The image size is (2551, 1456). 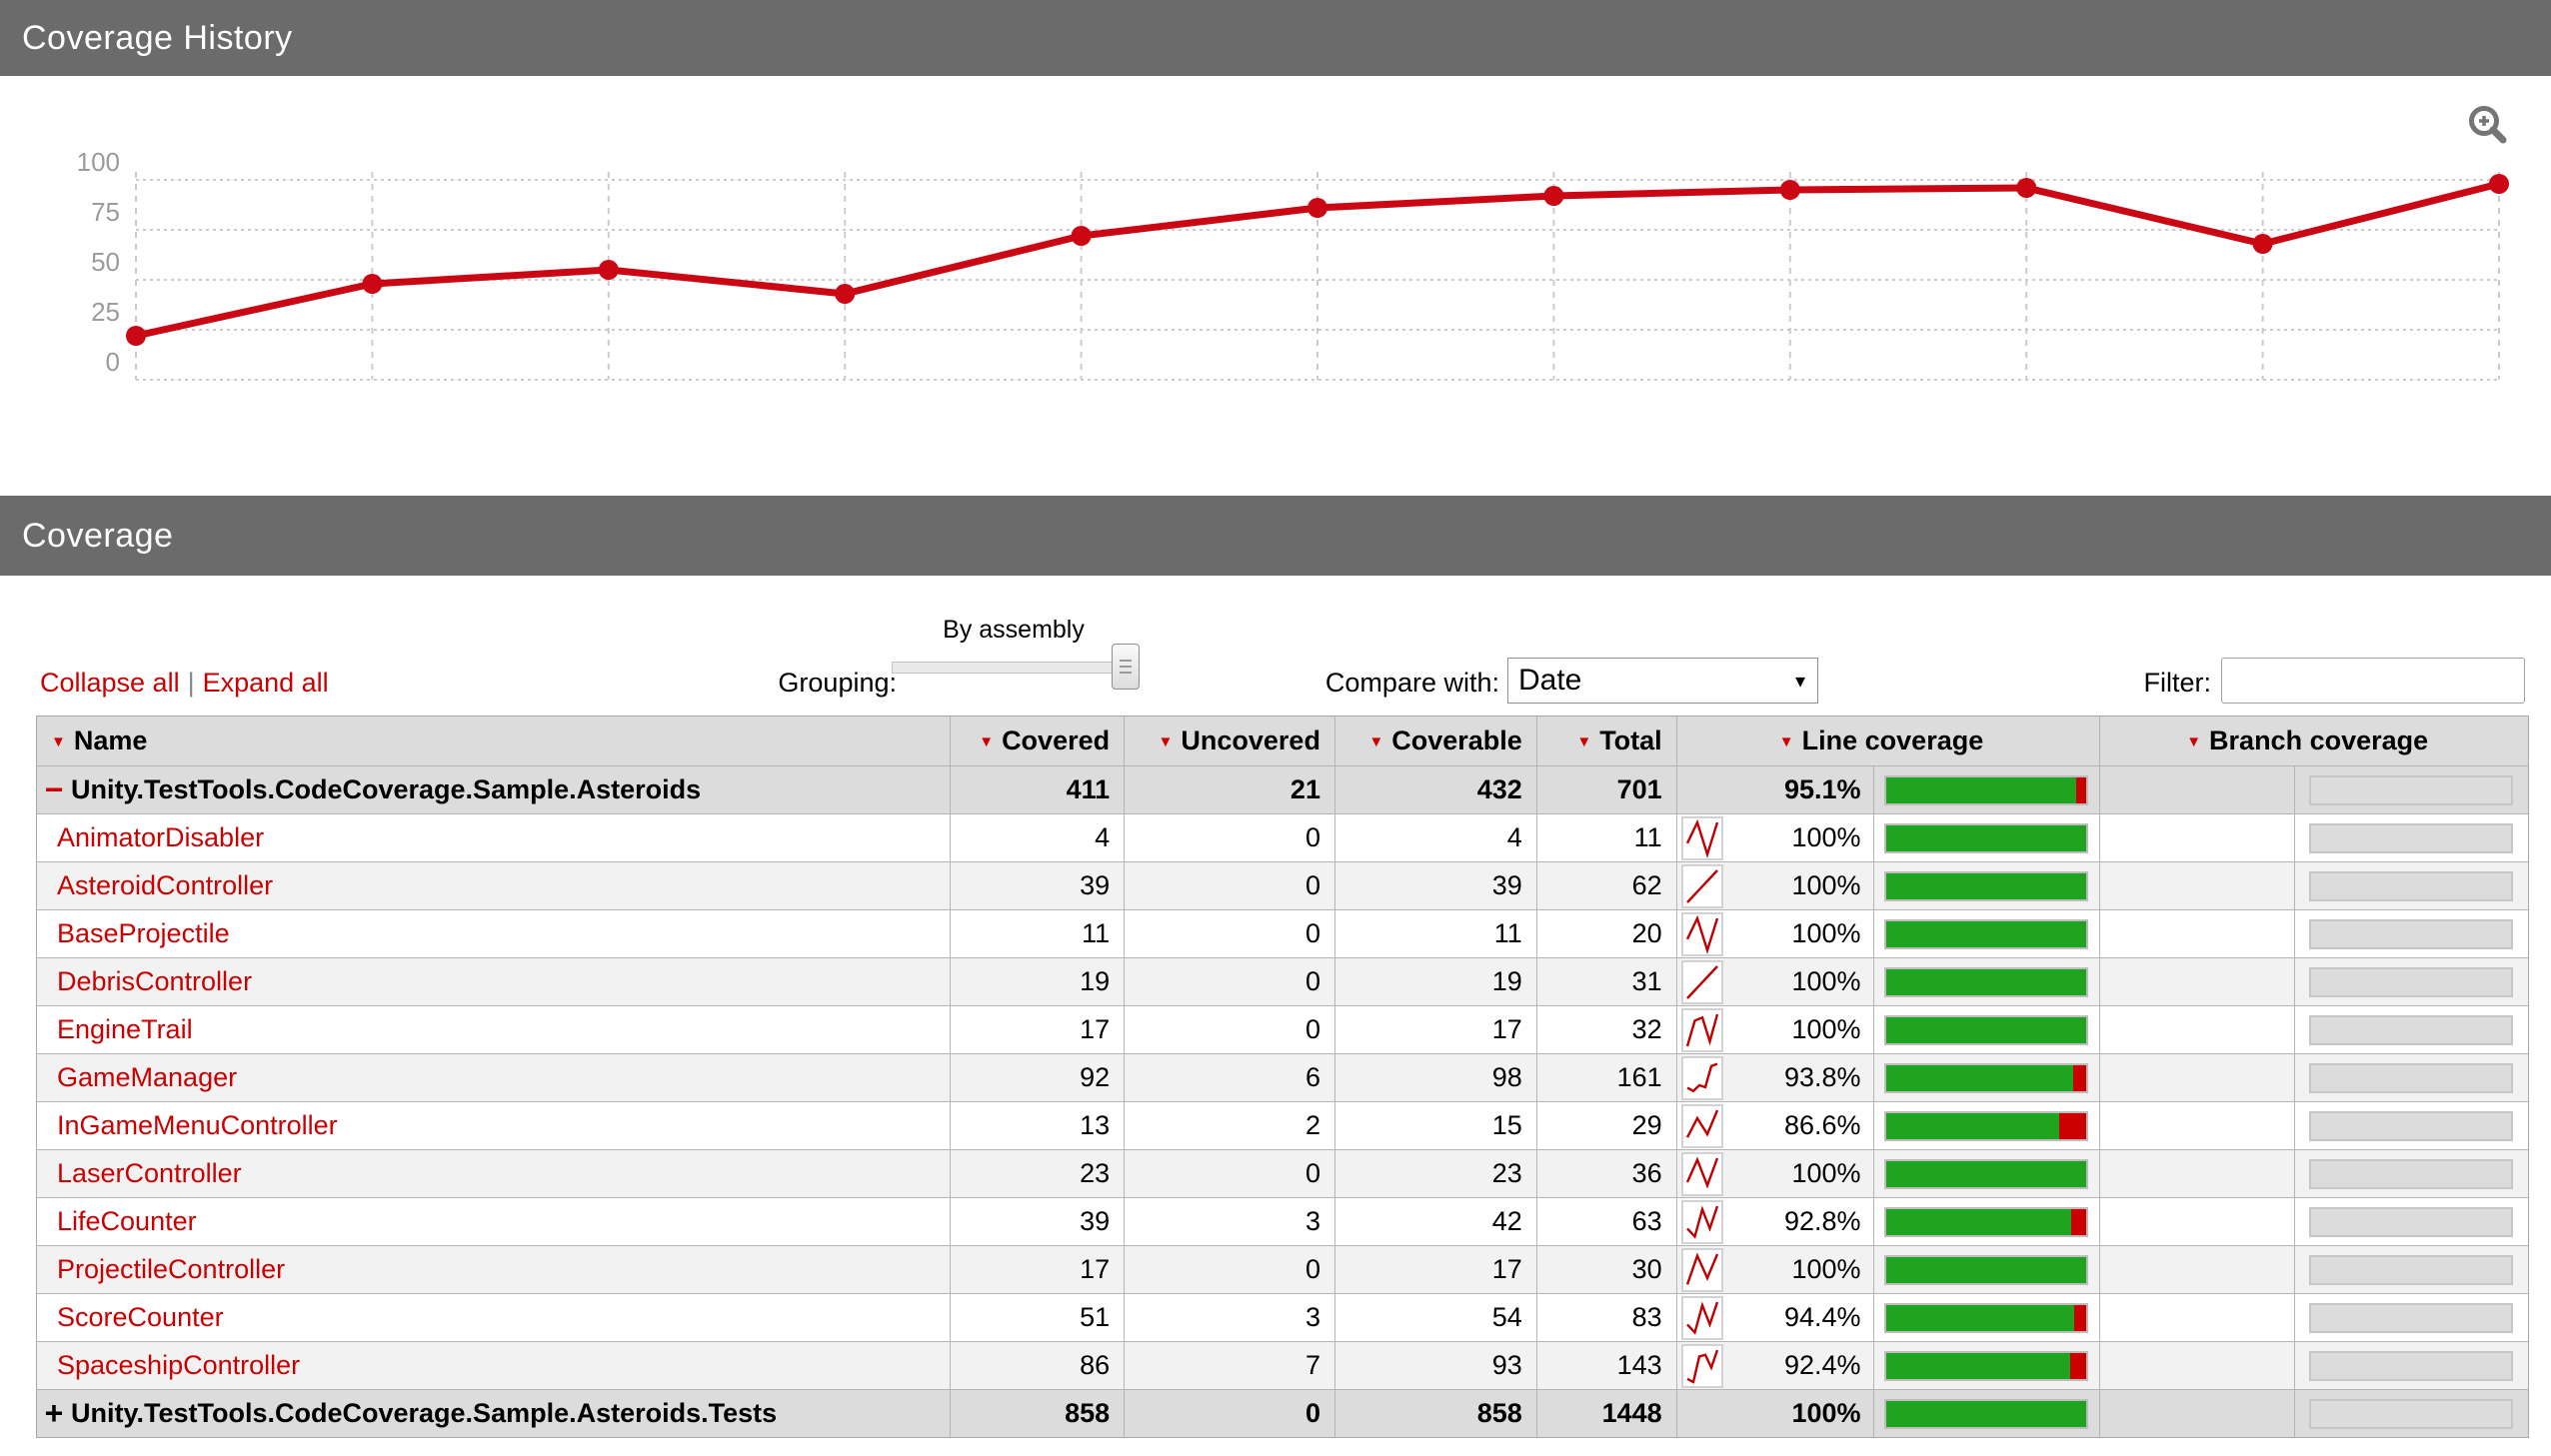 What do you see at coordinates (1283, 1317) in the screenshot?
I see `class-row: ScoreCounter 51 3 54 83 94.4%` at bounding box center [1283, 1317].